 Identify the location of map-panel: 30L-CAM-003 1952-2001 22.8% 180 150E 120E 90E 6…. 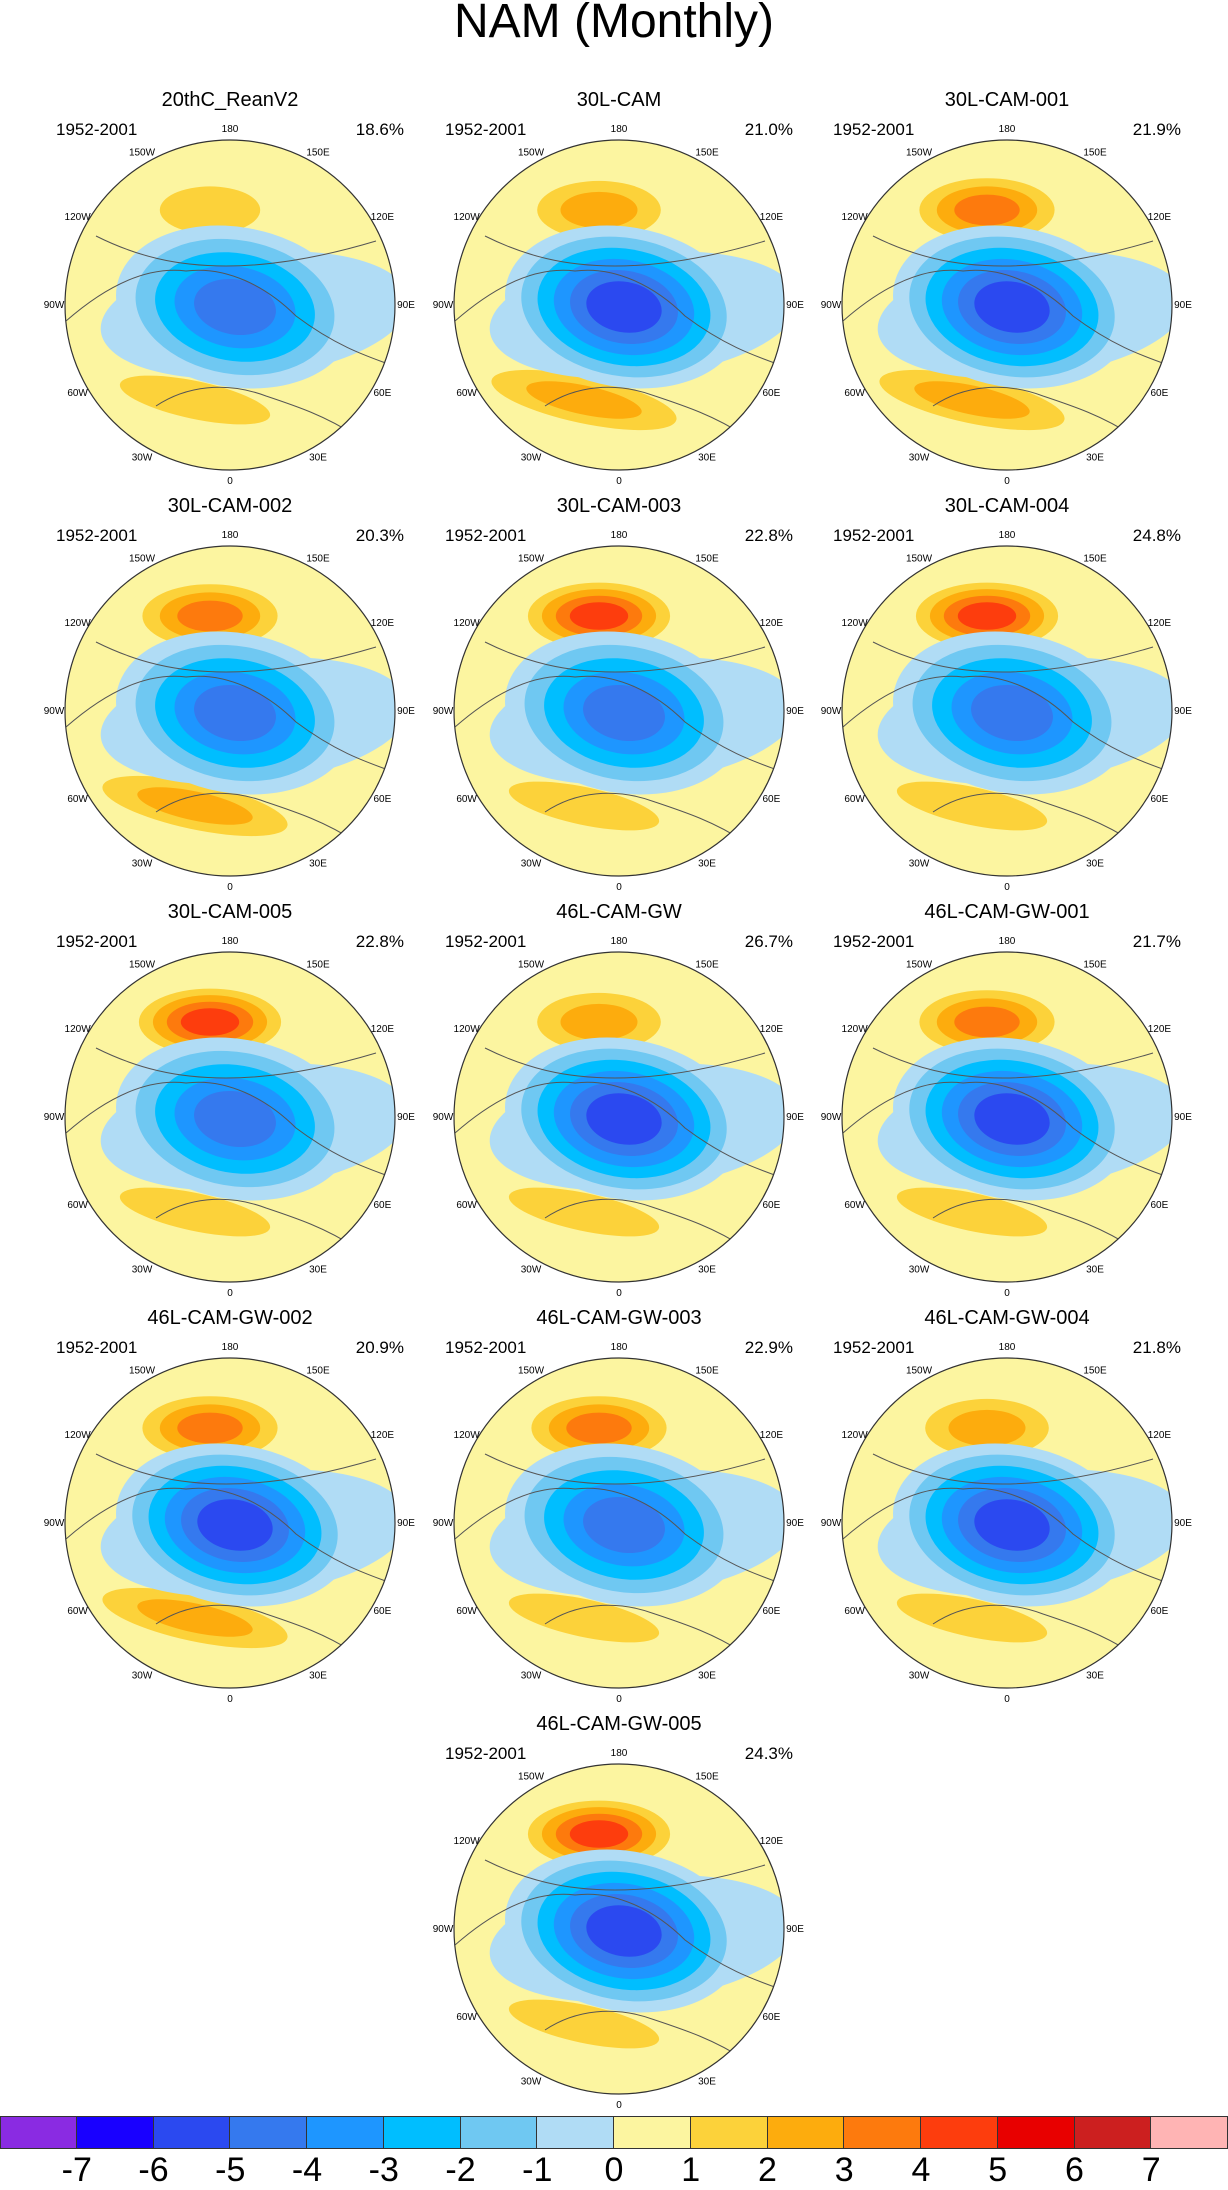
(619, 693).